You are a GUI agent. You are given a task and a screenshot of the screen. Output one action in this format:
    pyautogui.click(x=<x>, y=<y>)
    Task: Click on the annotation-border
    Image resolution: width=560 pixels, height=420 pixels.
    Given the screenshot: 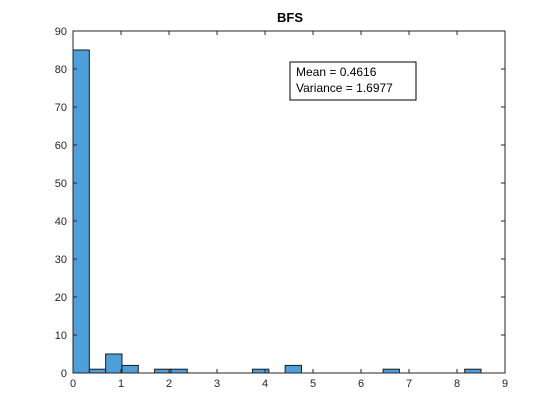 What is the action you would take?
    pyautogui.click(x=353, y=81)
    